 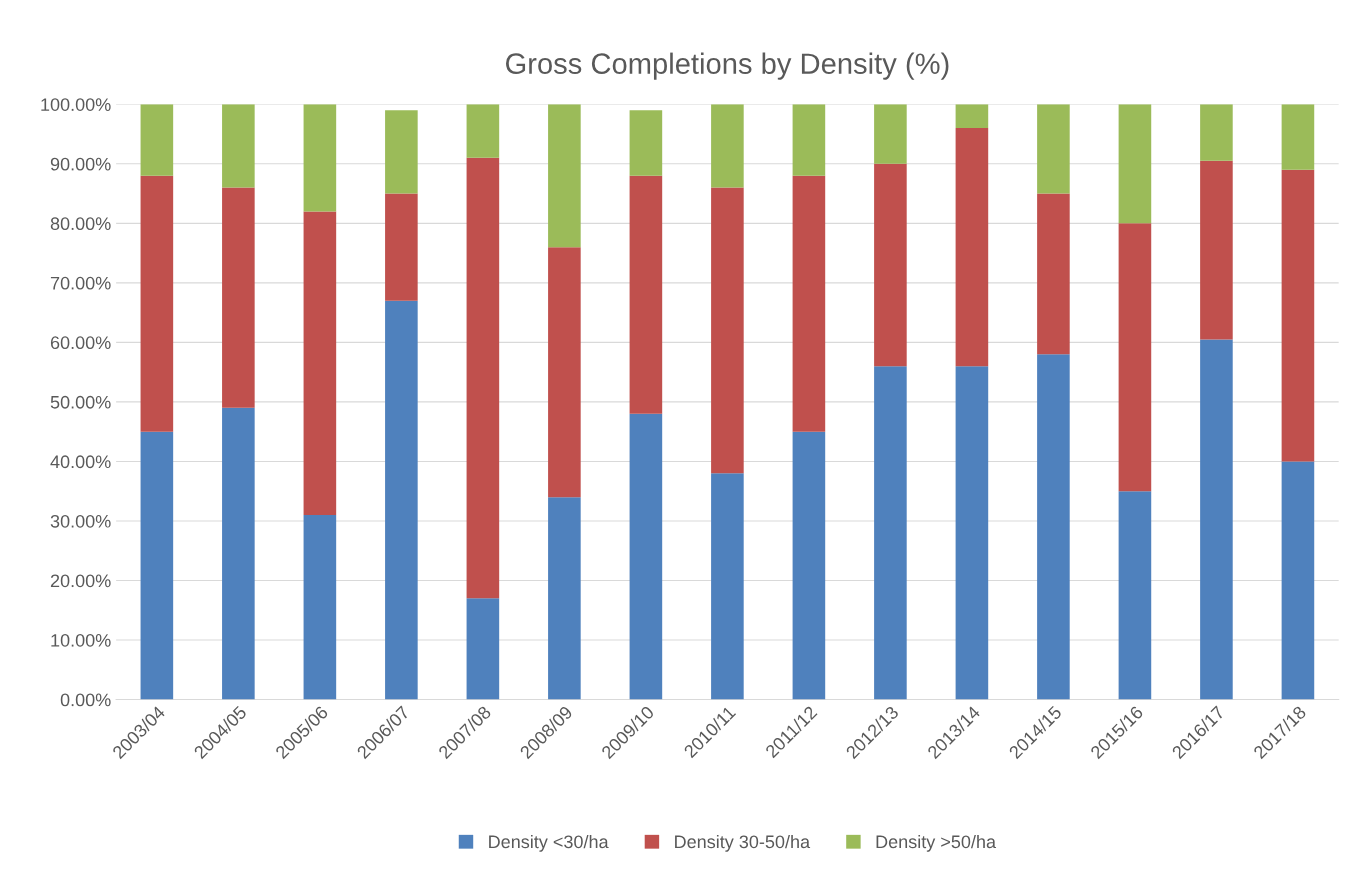 I want to click on legend-label: Density <30/ha, so click(x=549, y=843).